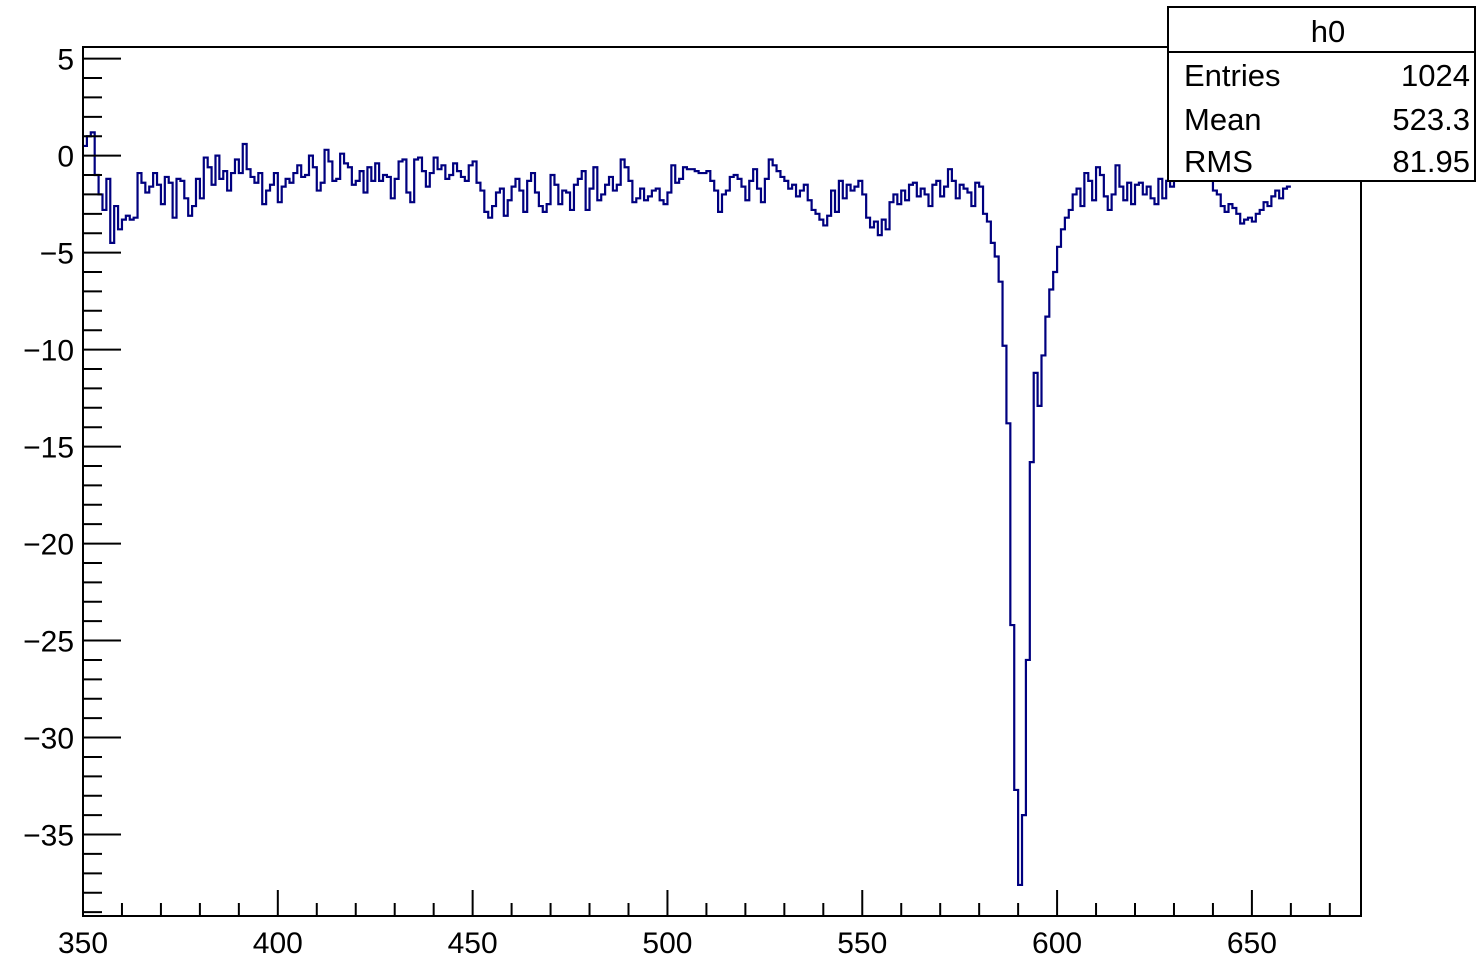  Describe the element at coordinates (1431, 119) in the screenshot. I see `stats-value-mean: 523.3` at that location.